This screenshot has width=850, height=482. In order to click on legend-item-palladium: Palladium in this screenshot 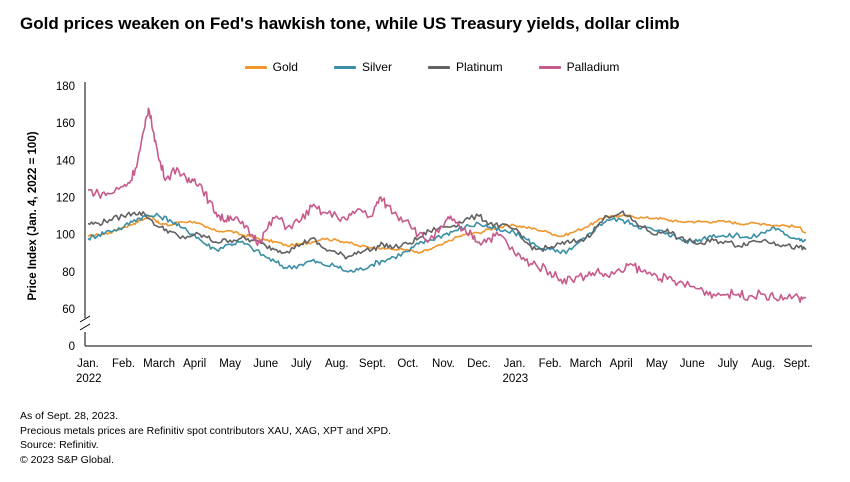, I will do `click(579, 67)`.